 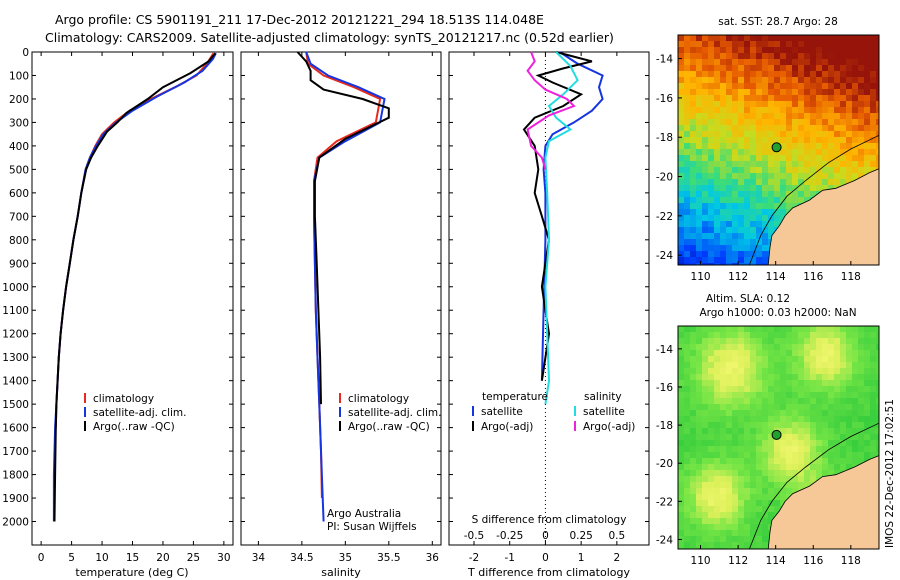 What do you see at coordinates (19, 170) in the screenshot?
I see `y-tick-label: 500` at bounding box center [19, 170].